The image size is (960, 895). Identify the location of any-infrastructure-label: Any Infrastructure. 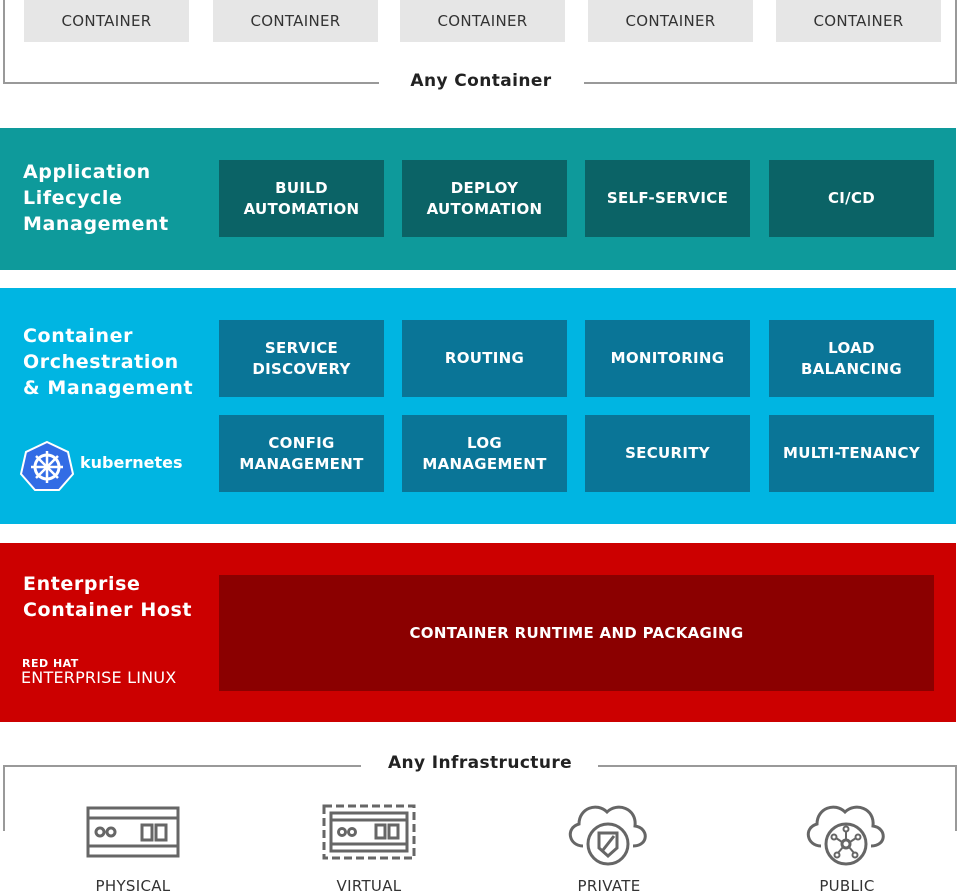
(480, 763).